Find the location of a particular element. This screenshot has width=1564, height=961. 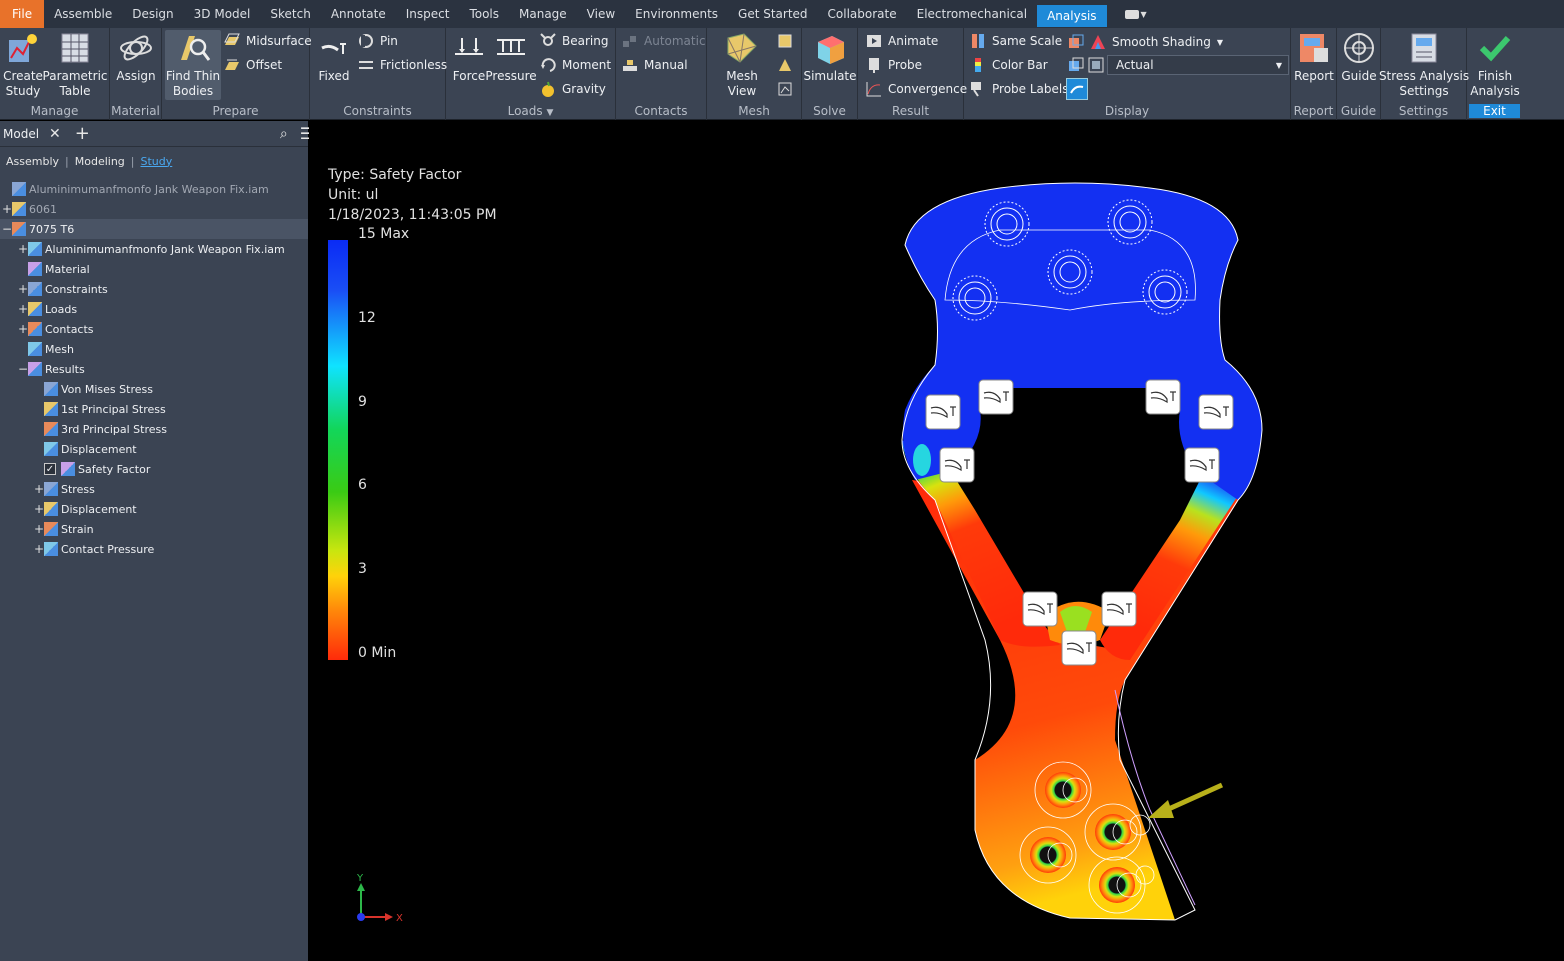

search-icon: ⌕ is located at coordinates (283, 133).